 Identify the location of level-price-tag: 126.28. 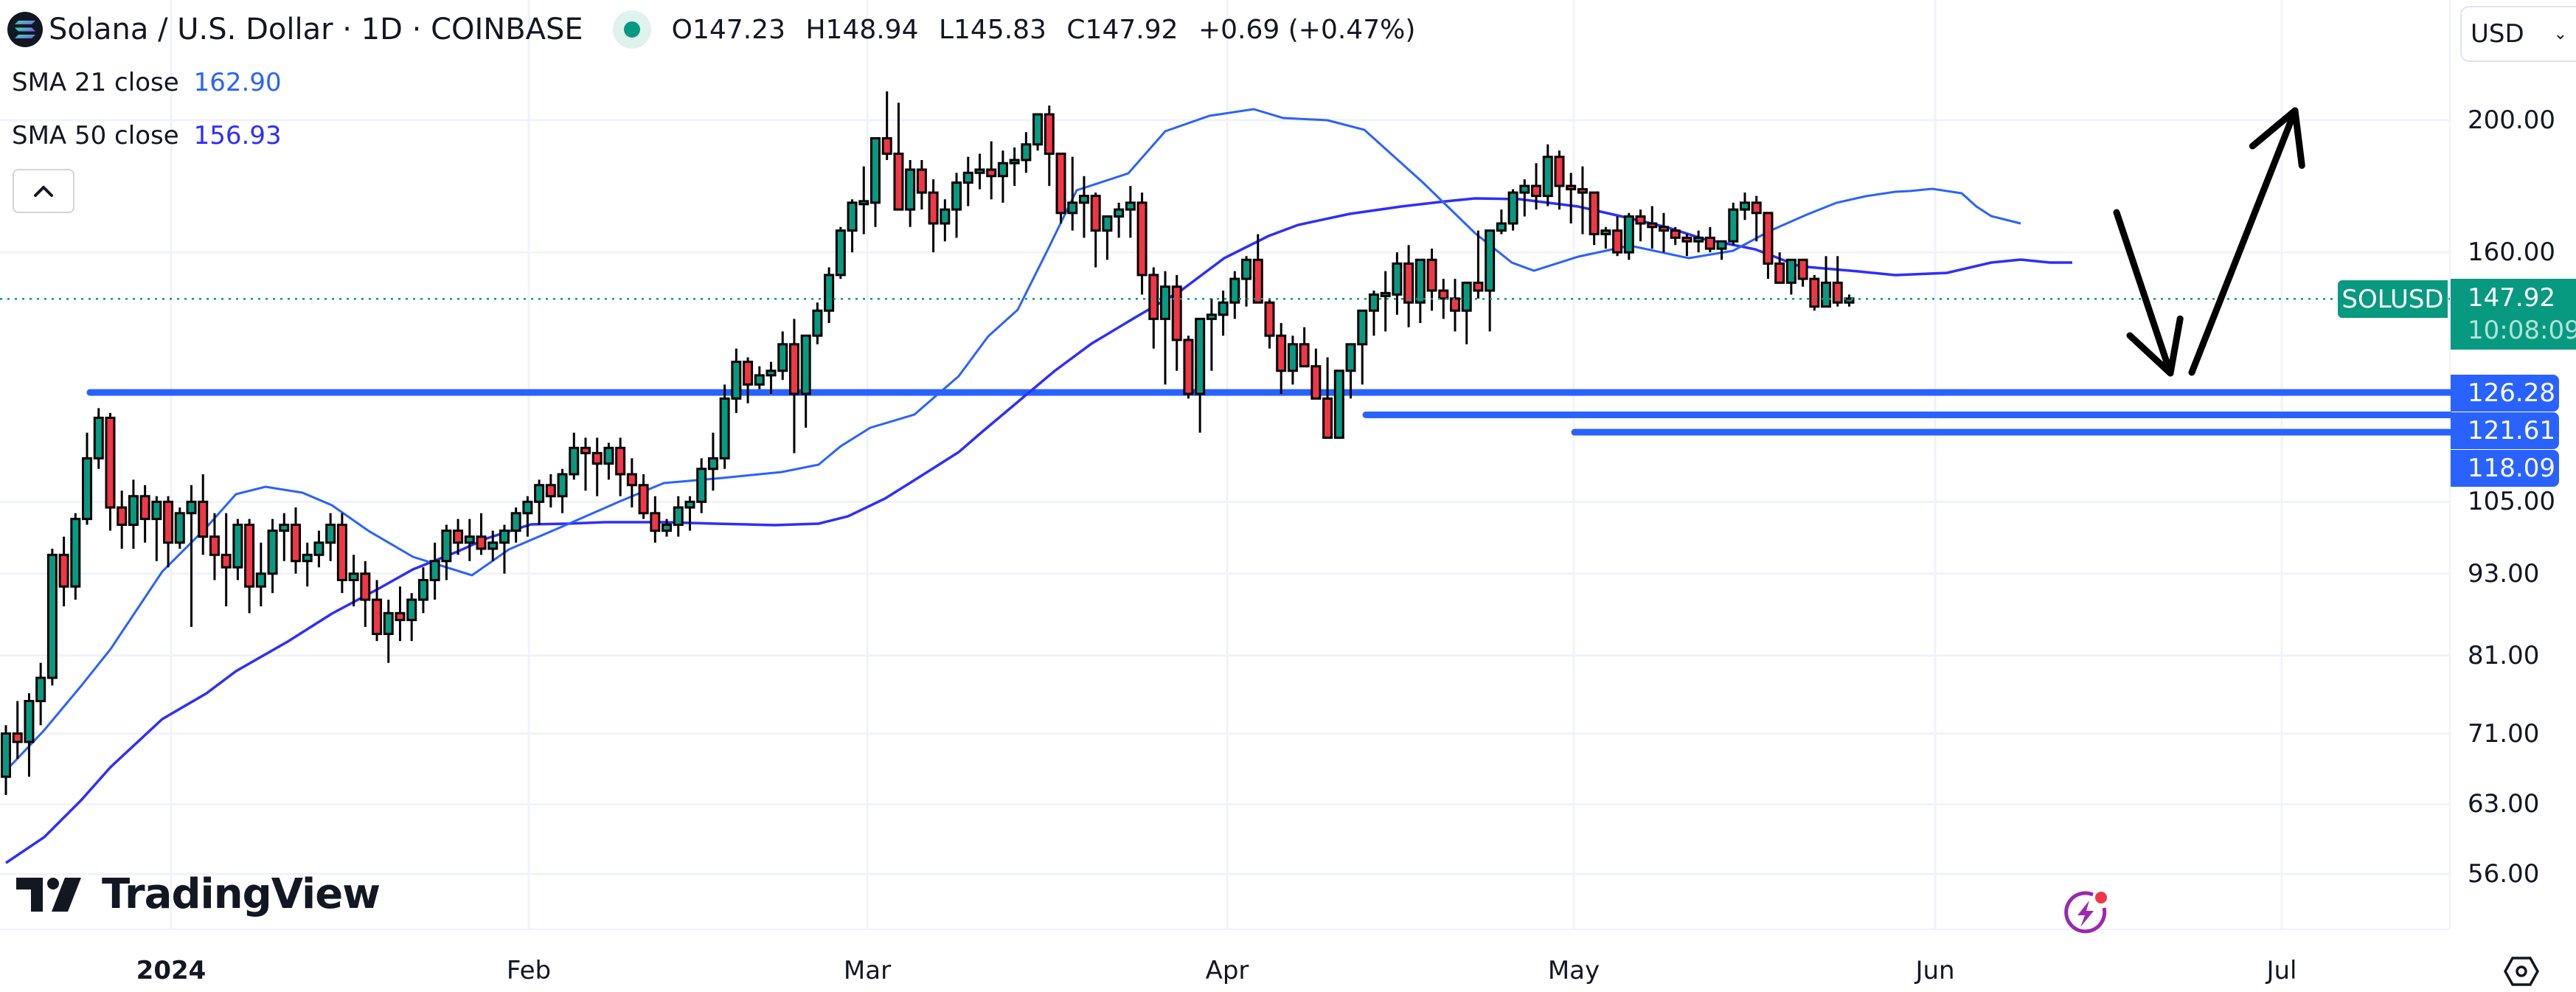
(2505, 393).